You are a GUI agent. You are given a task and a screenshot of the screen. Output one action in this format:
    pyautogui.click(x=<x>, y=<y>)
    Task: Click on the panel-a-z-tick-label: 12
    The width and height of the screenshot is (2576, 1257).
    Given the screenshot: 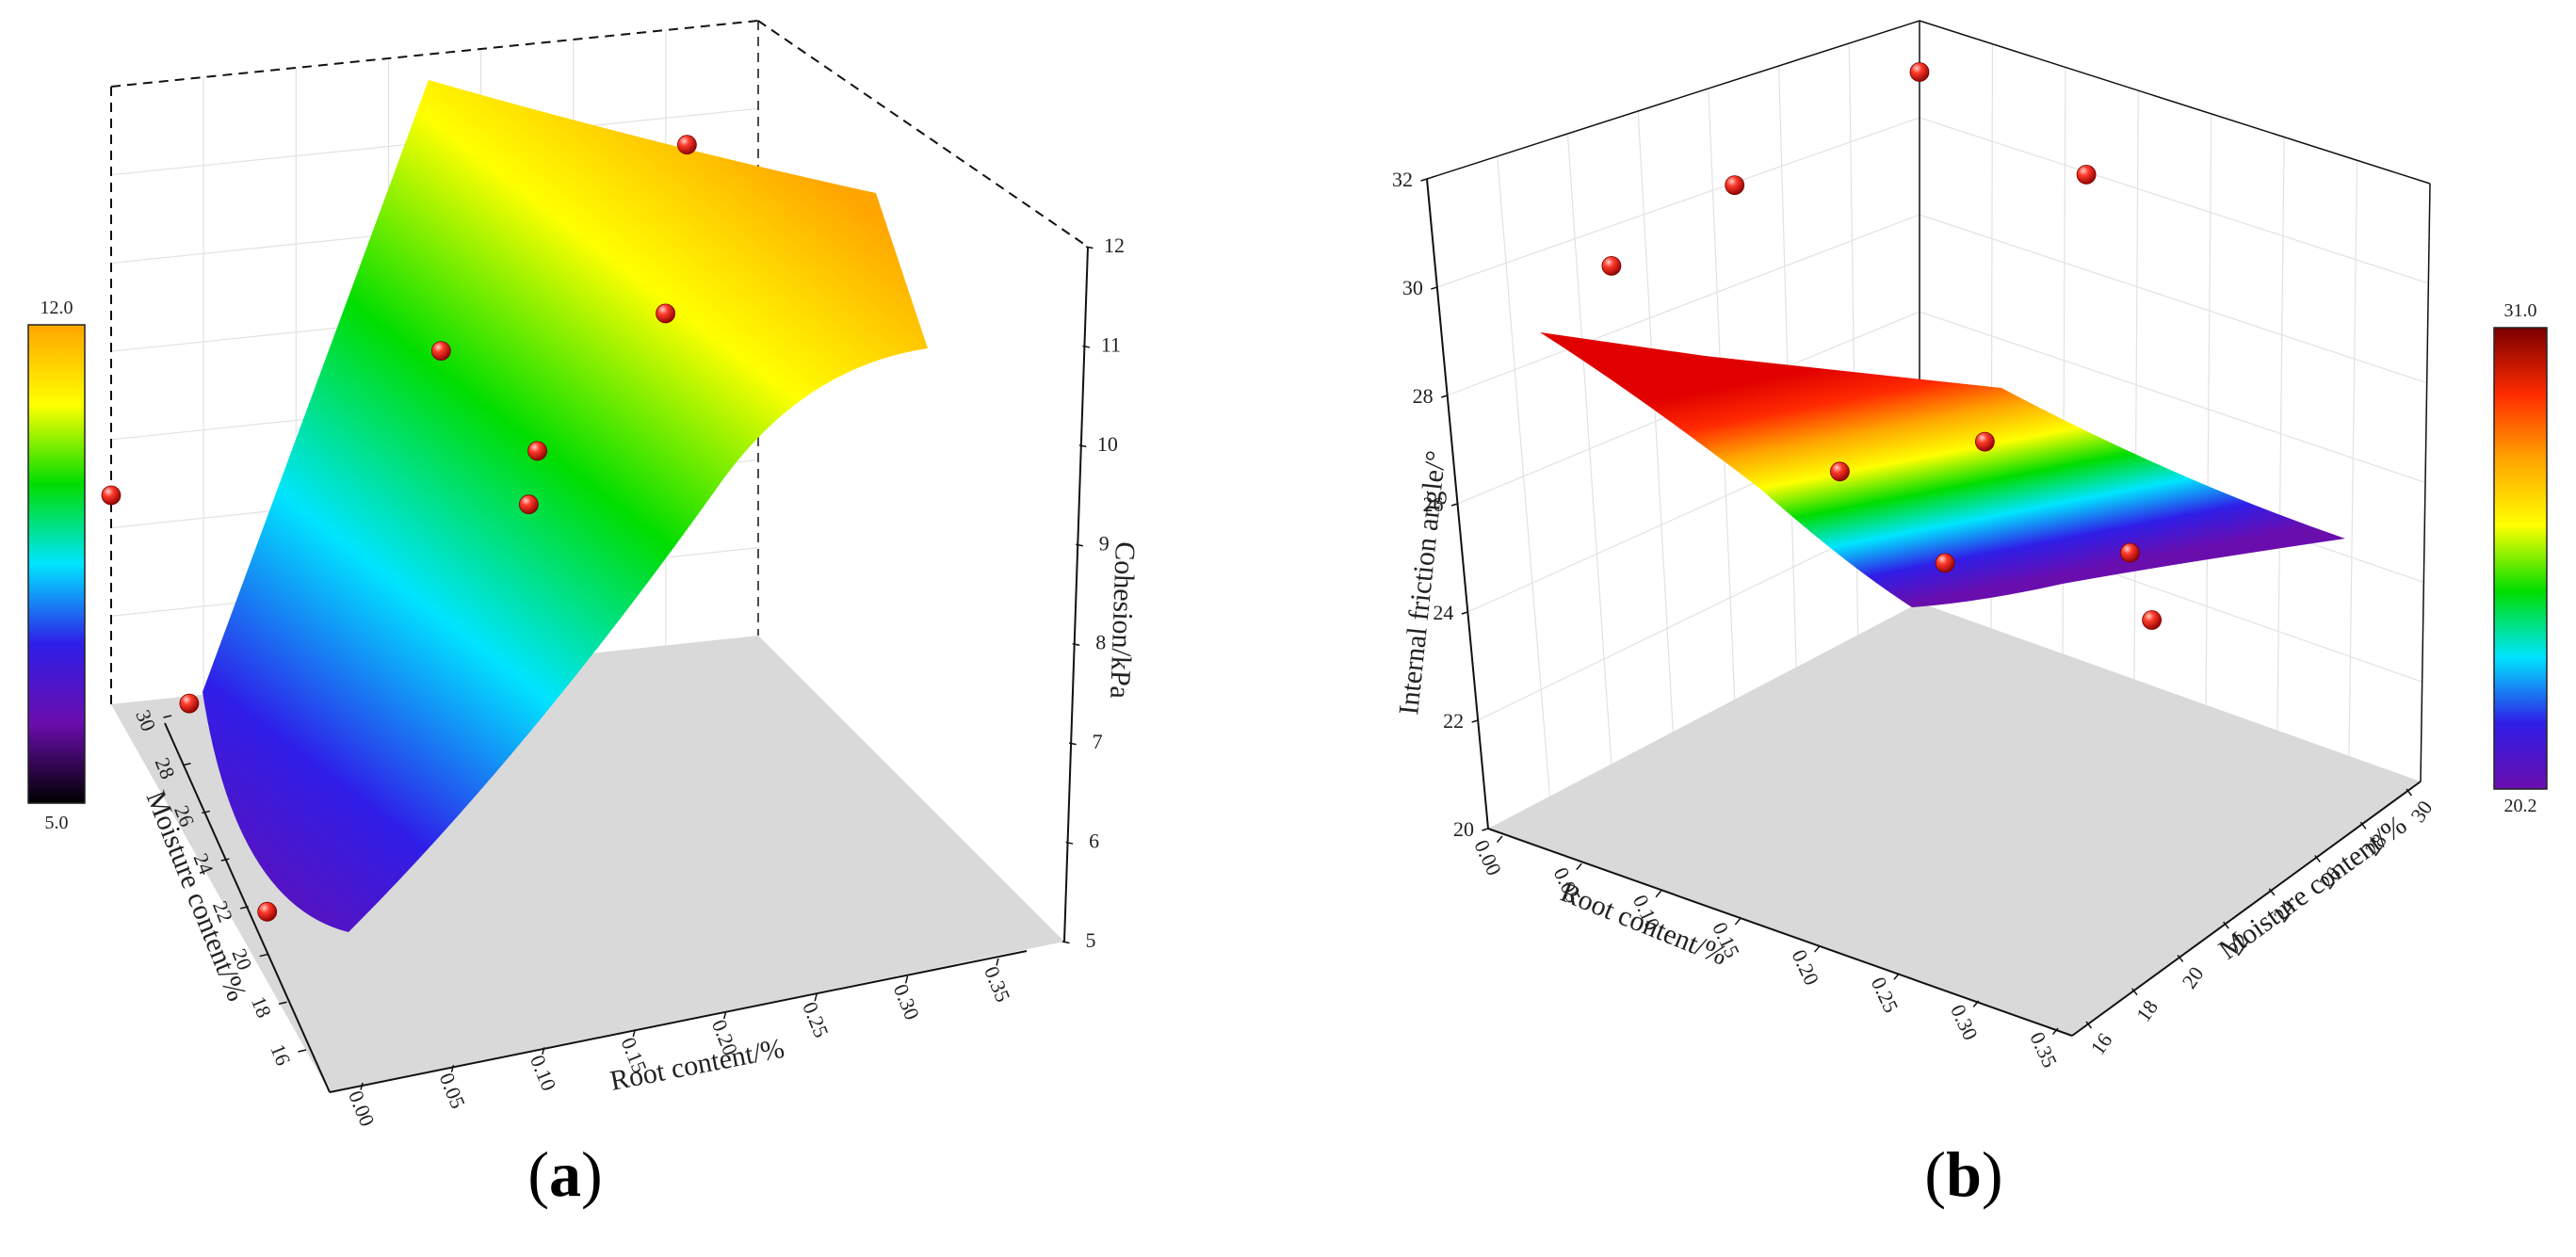 What is the action you would take?
    pyautogui.click(x=1114, y=245)
    